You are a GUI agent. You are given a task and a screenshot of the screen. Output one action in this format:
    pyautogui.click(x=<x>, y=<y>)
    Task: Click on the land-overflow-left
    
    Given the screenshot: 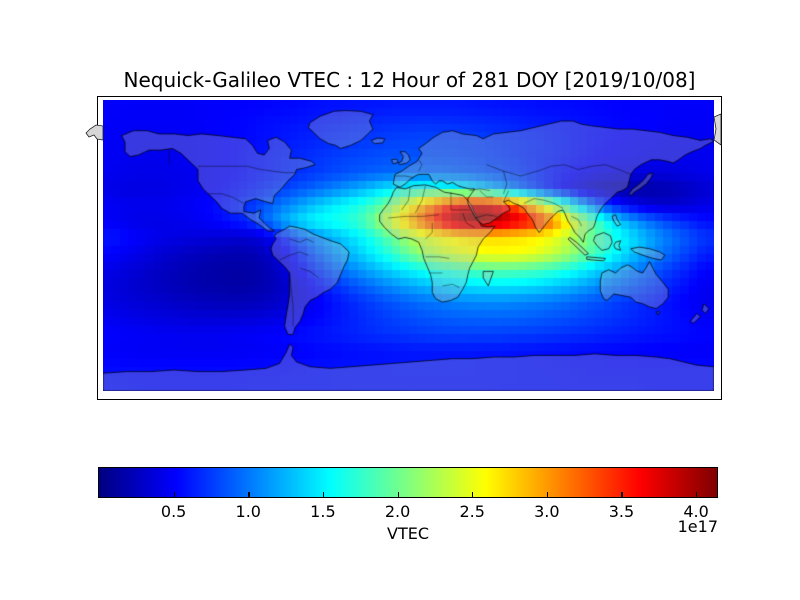 What is the action you would take?
    pyautogui.click(x=94, y=132)
    